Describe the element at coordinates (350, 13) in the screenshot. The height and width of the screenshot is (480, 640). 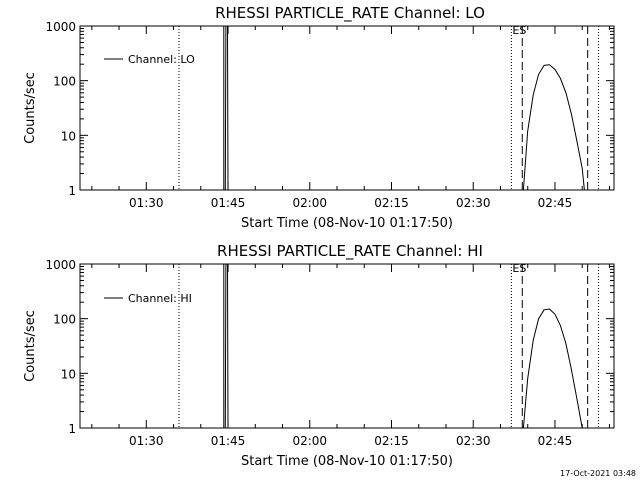
I see `chart-title: RHESSI PARTICLE_RATE Channel: LO` at that location.